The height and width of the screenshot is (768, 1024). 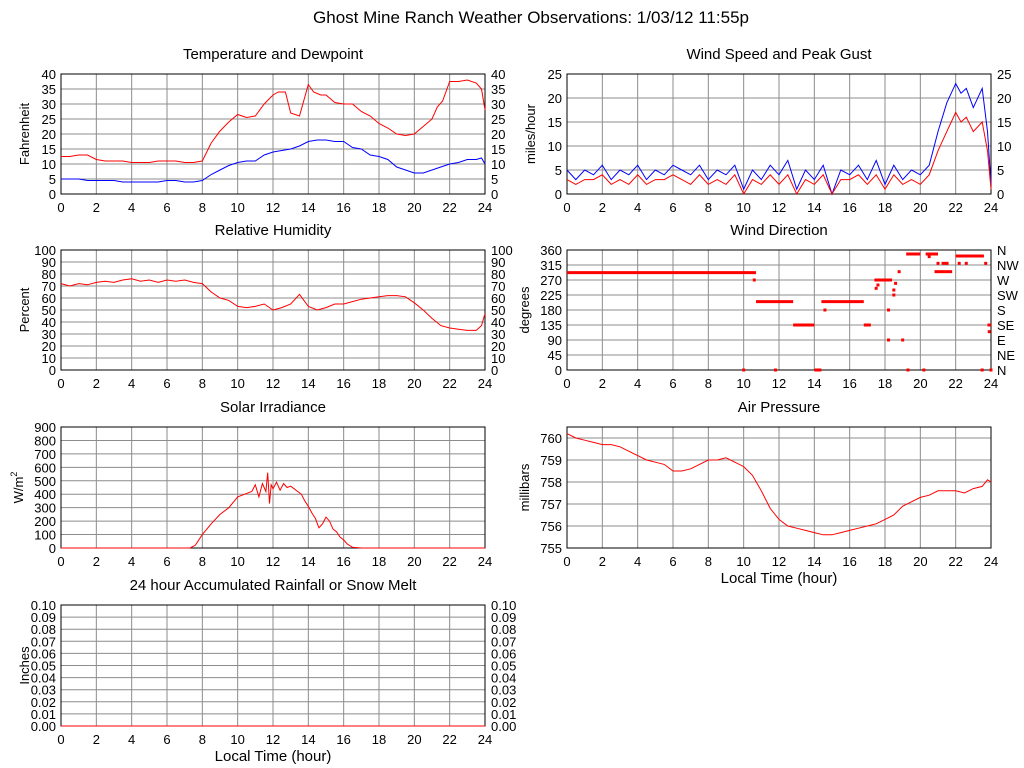 What do you see at coordinates (503, 653) in the screenshot?
I see `y-tick-label-right: 0.06` at bounding box center [503, 653].